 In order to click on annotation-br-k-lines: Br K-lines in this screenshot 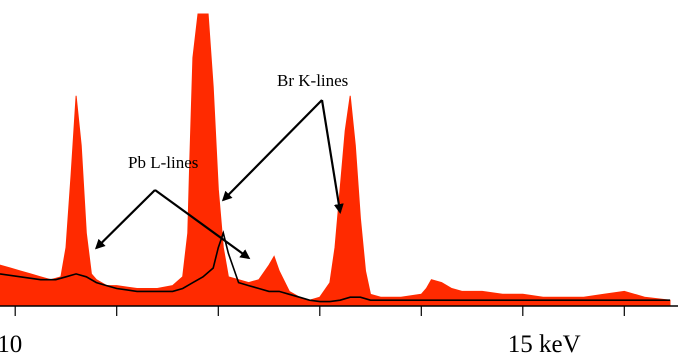, I will do `click(312, 80)`.